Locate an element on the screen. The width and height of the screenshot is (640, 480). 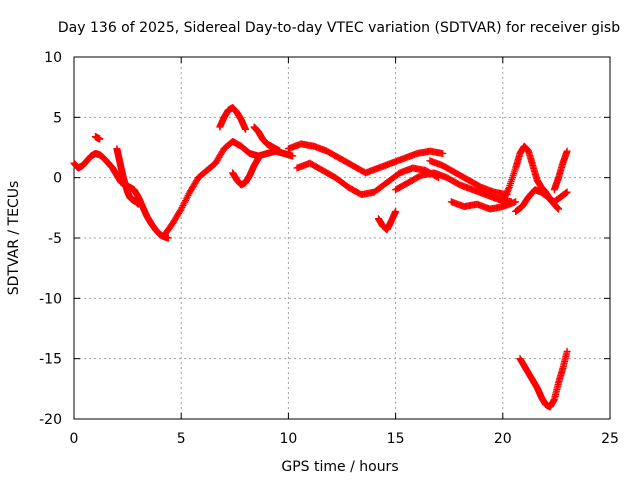
x-tick-label: 20 is located at coordinates (503, 439).